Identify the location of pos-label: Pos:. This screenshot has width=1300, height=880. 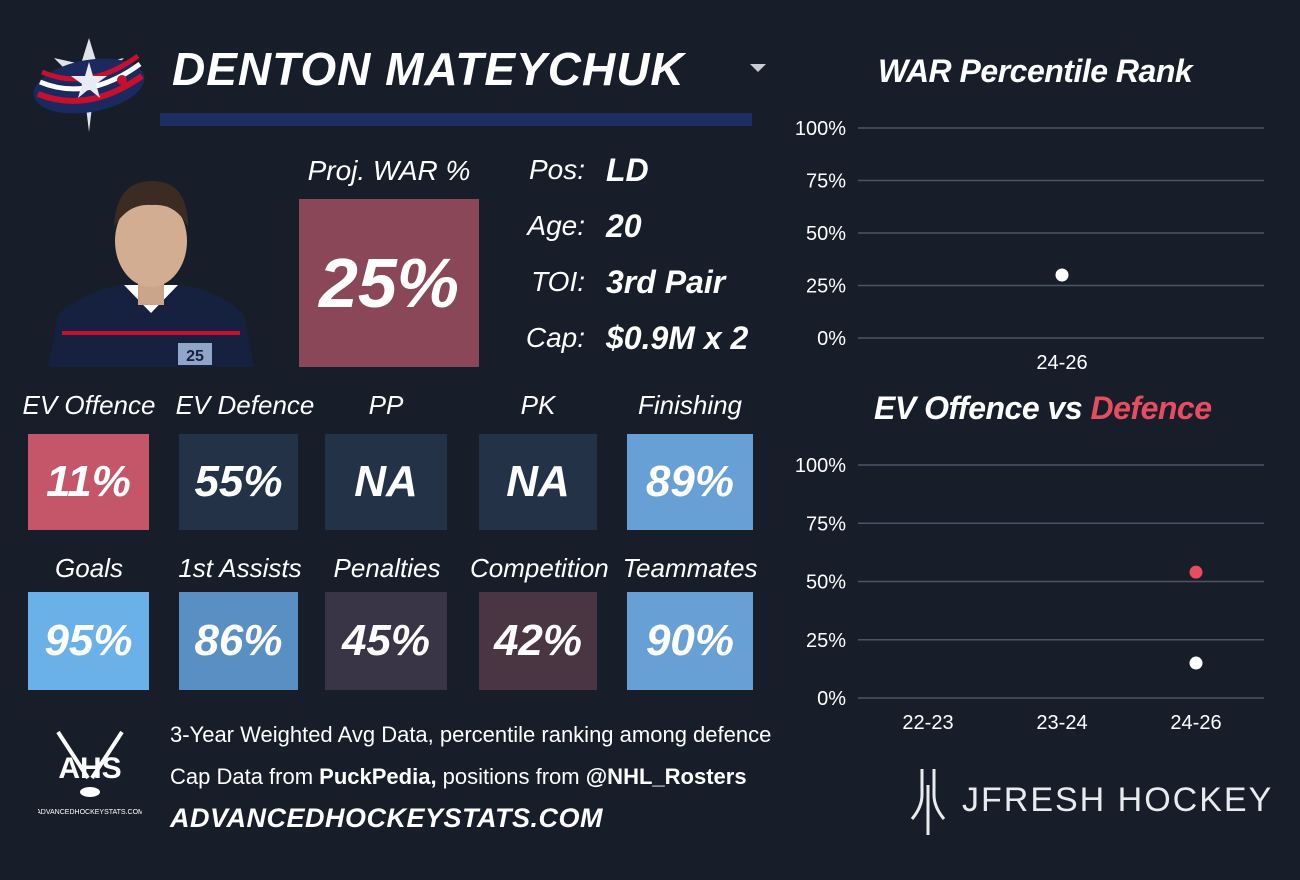
(556, 169).